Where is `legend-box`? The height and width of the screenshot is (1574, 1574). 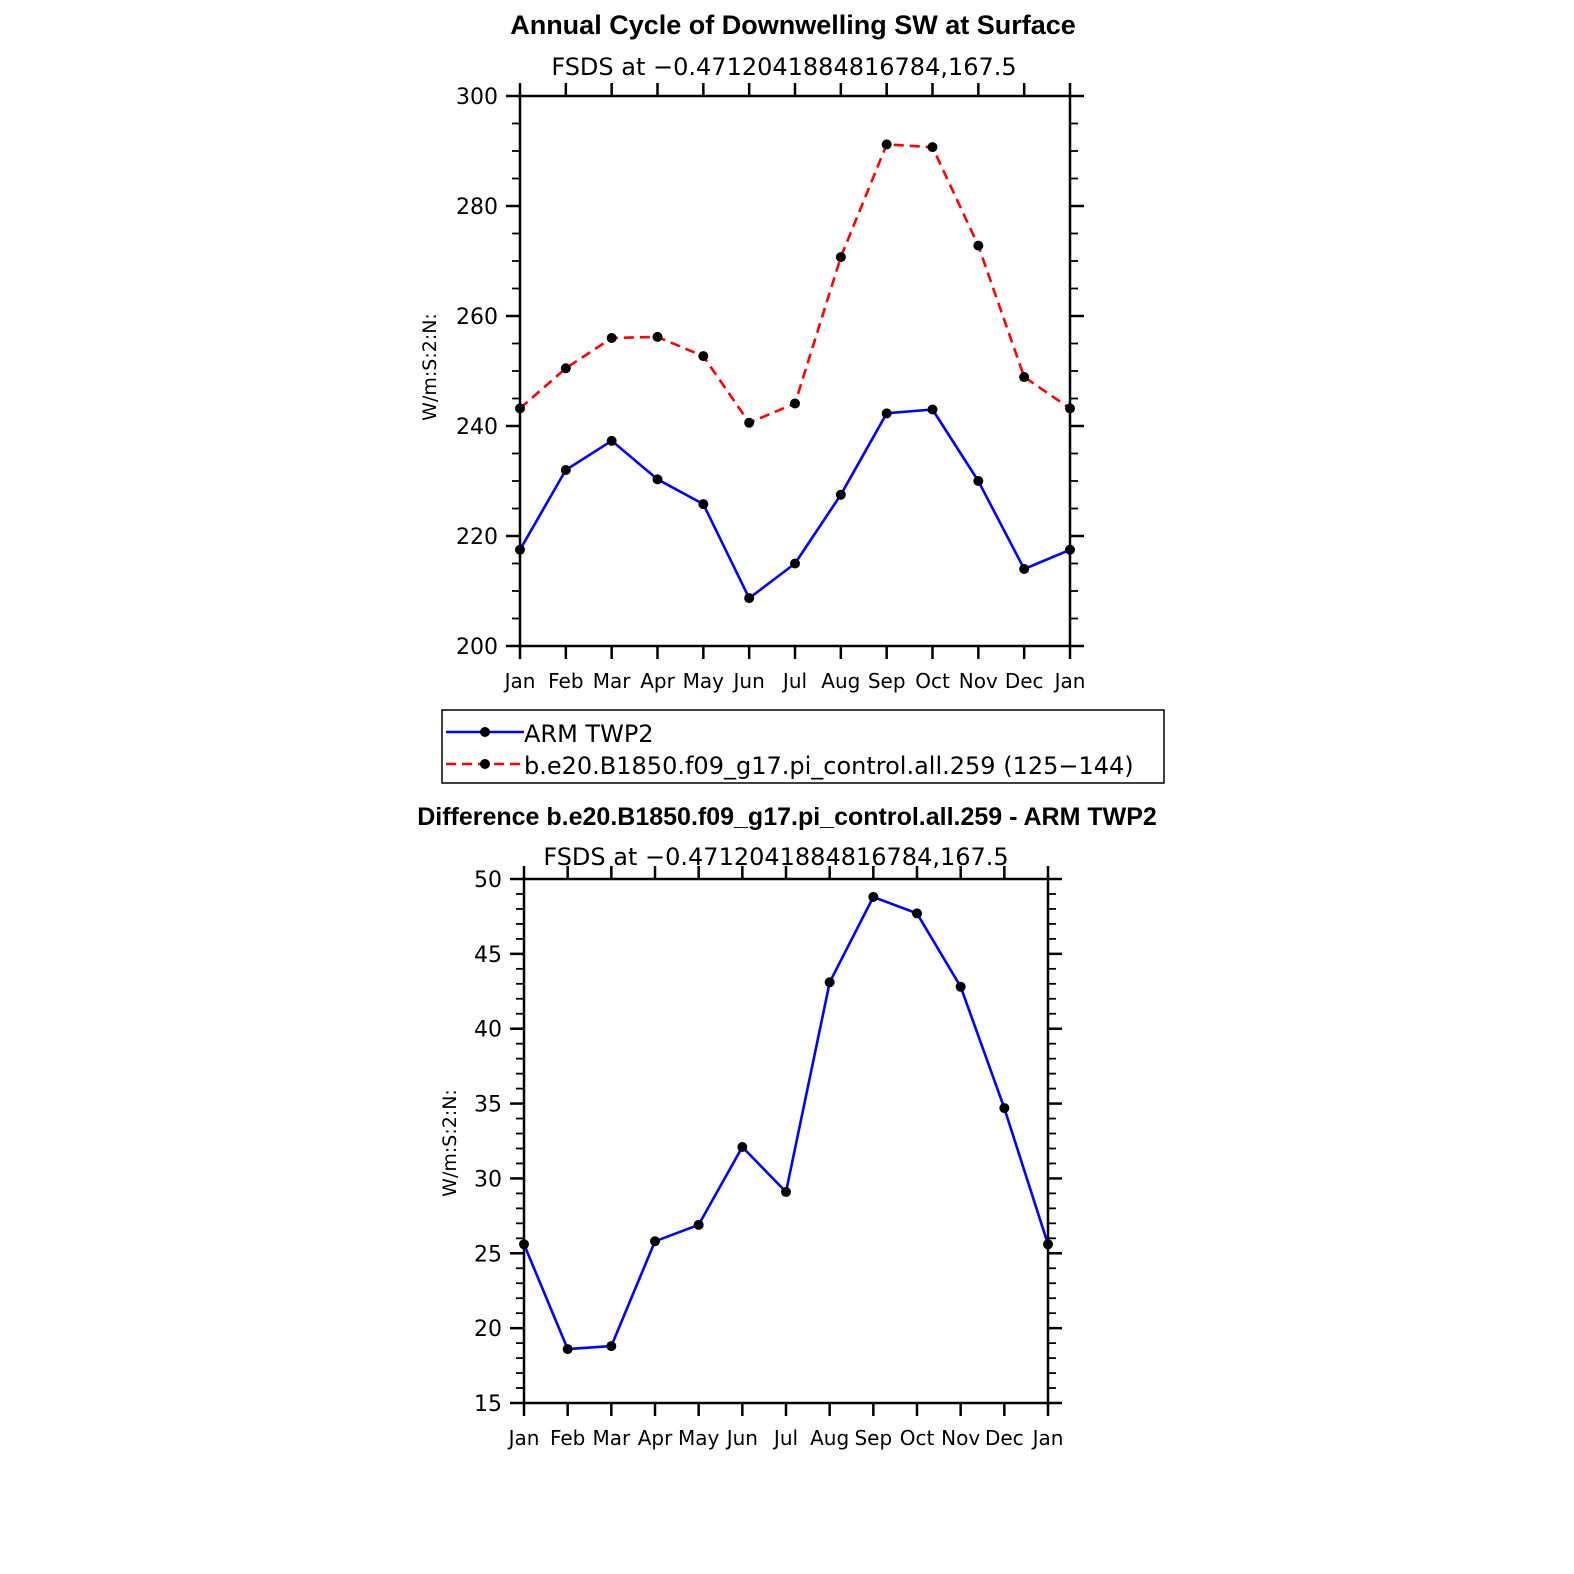 legend-box is located at coordinates (803, 746).